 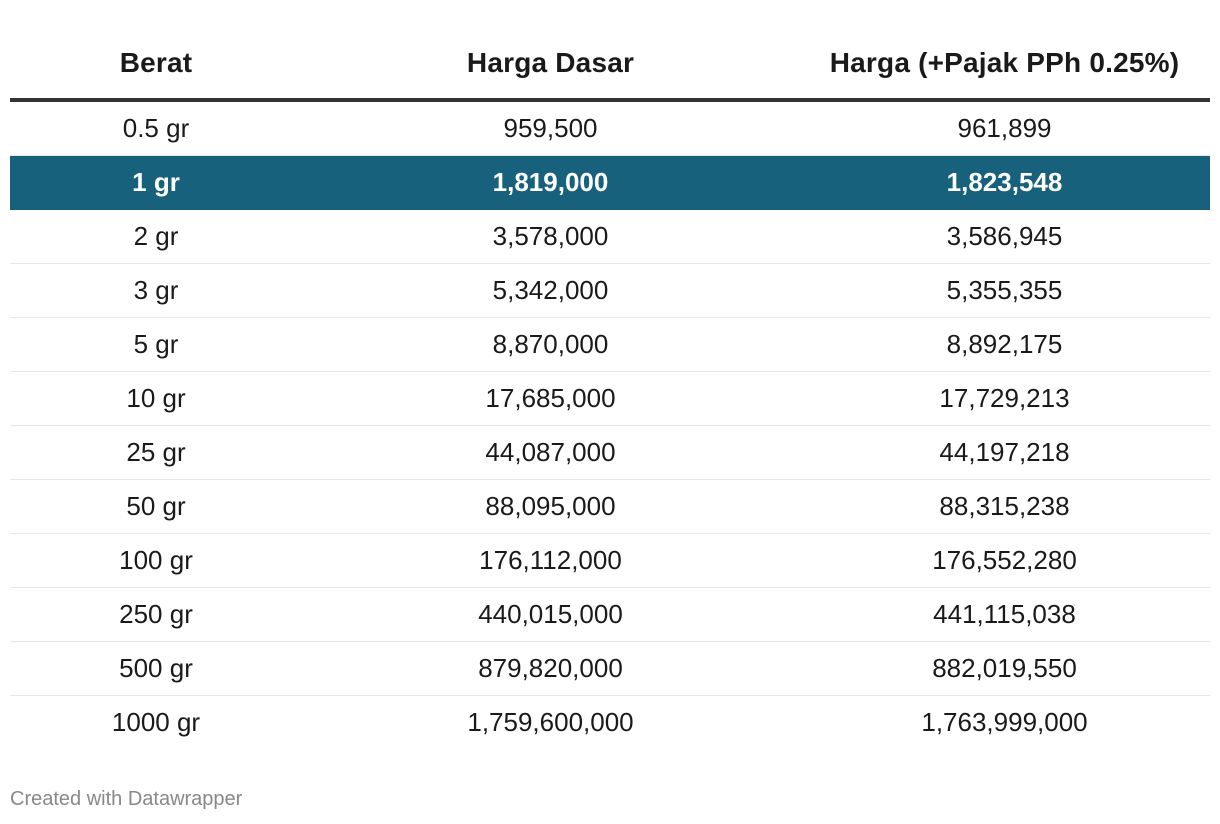 I want to click on table-cell-weight: 3 gr, so click(x=156, y=290).